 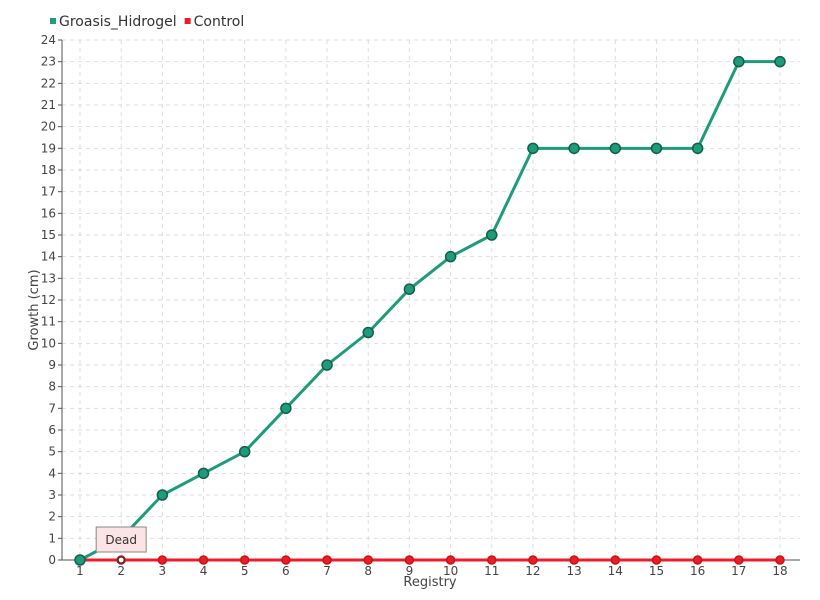 What do you see at coordinates (48, 322) in the screenshot?
I see `y-tick-label: 11` at bounding box center [48, 322].